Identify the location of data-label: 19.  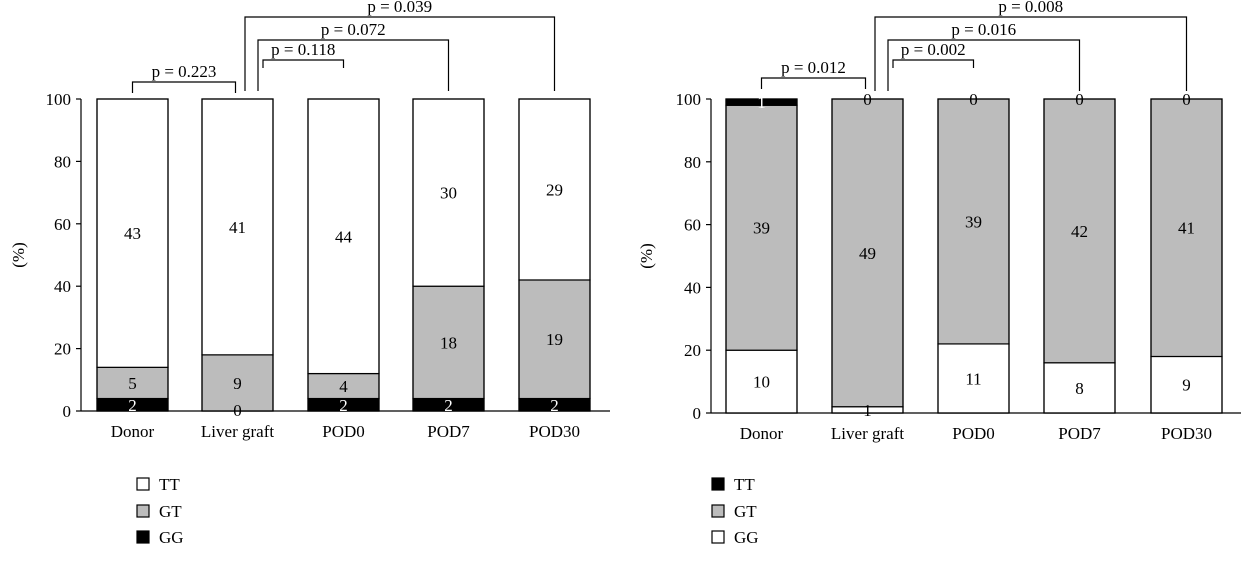
(554, 339).